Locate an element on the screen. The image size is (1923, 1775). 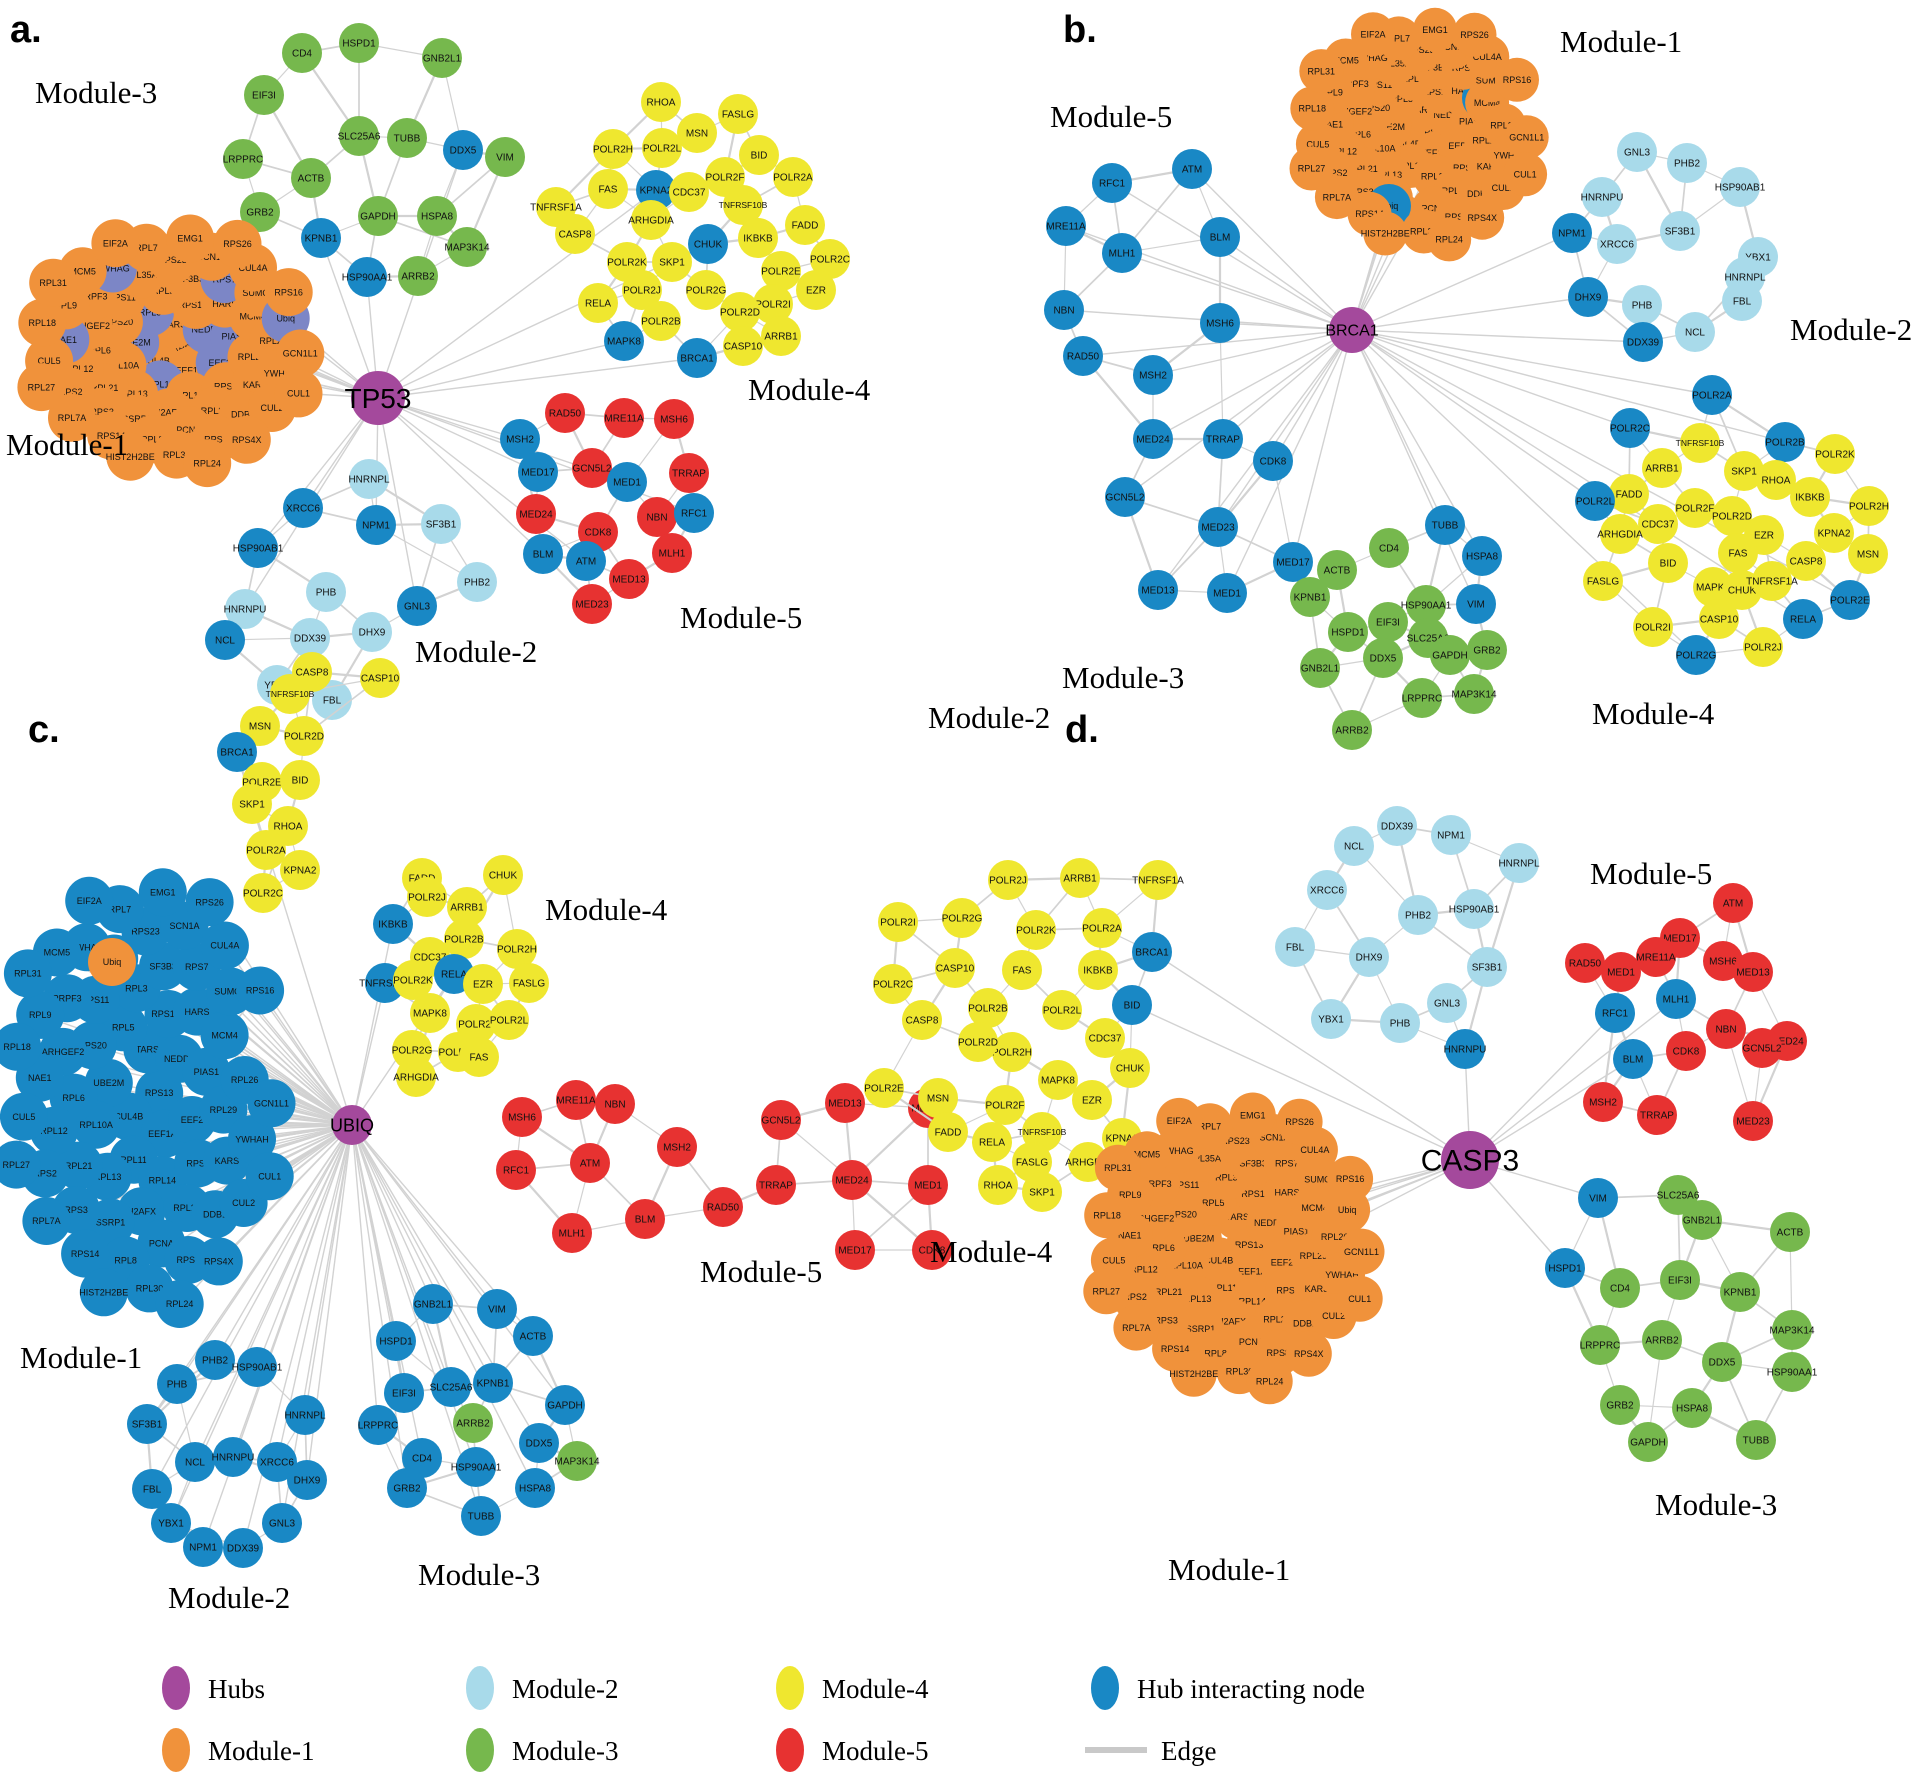
node-HSP90AA1 is located at coordinates (367, 277).